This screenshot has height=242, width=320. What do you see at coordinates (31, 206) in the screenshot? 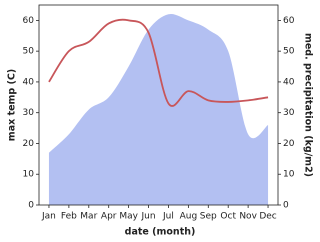
I see `y-tick-label: 0` at bounding box center [31, 206].